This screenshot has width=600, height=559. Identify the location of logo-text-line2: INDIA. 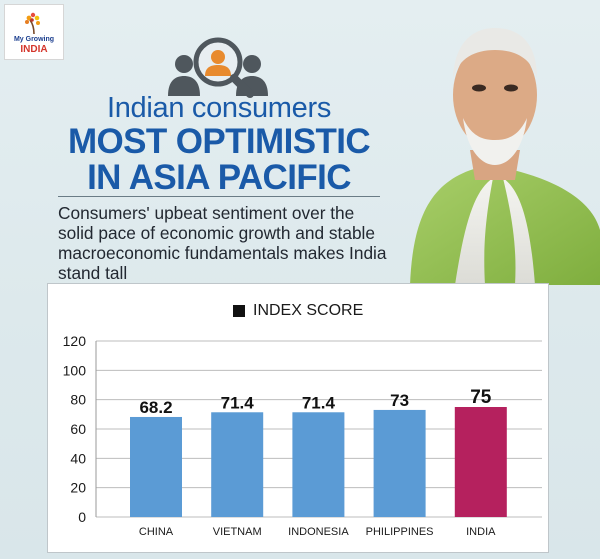
(34, 49).